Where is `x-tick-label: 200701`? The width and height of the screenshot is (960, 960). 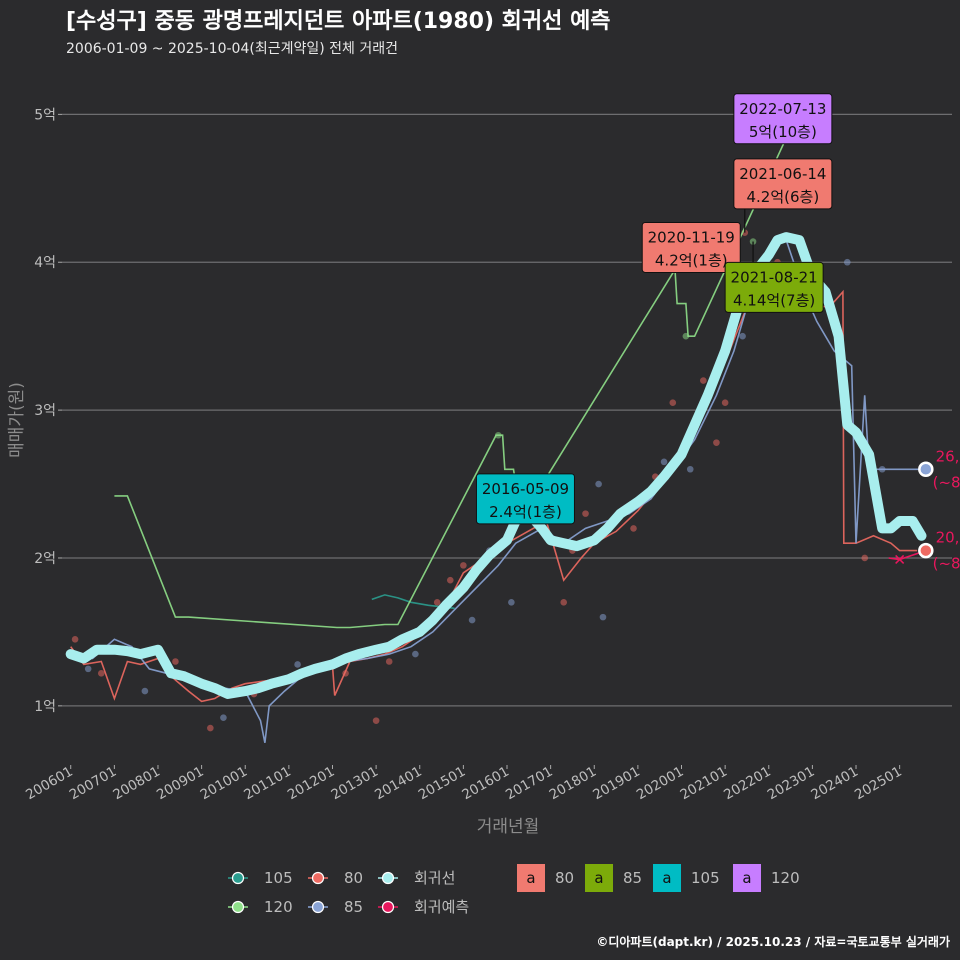 x-tick-label: 200701 is located at coordinates (93, 784).